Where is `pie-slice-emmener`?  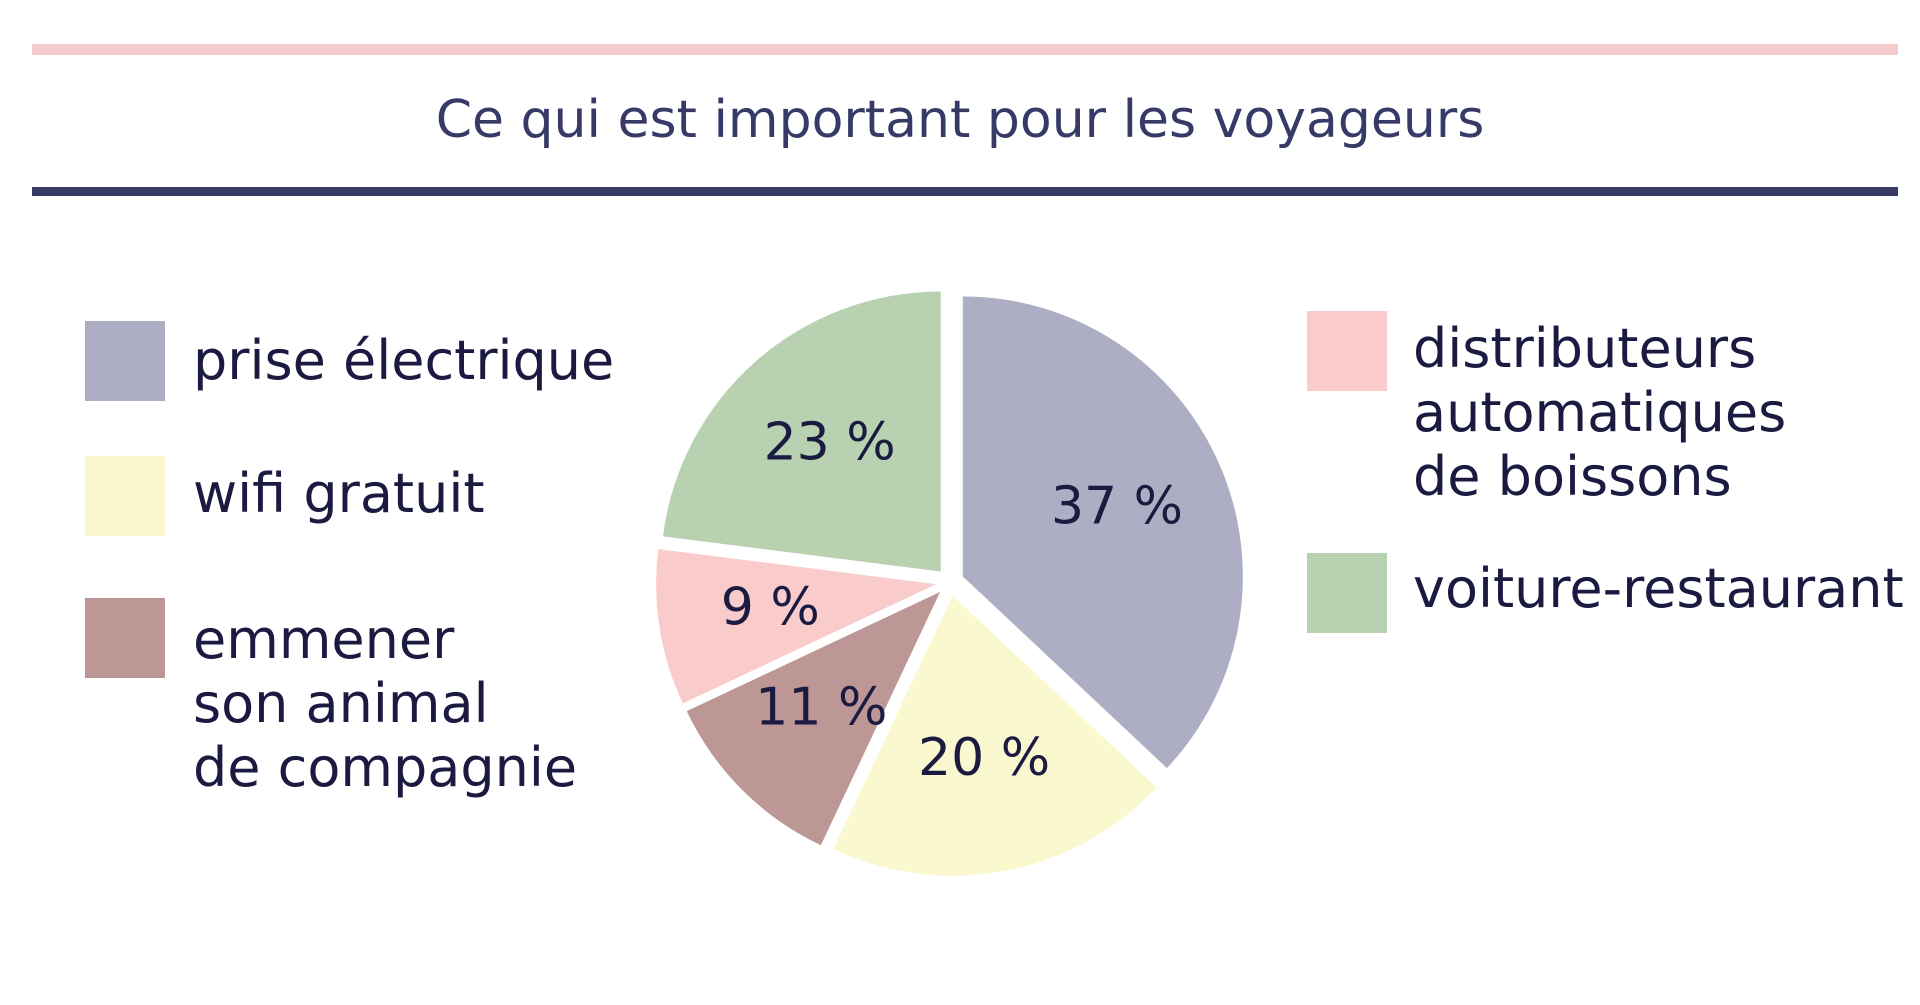 pie-slice-emmener is located at coordinates (813, 718).